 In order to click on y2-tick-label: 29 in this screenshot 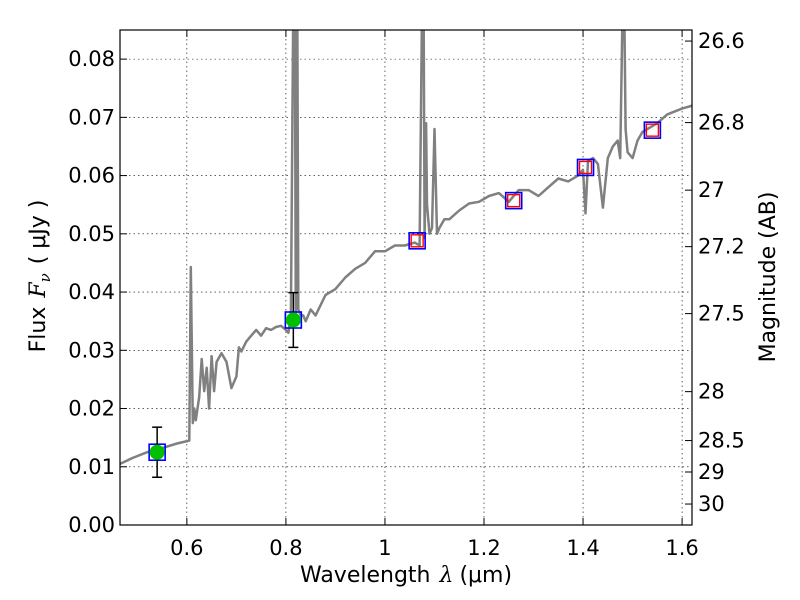, I will do `click(711, 472)`.